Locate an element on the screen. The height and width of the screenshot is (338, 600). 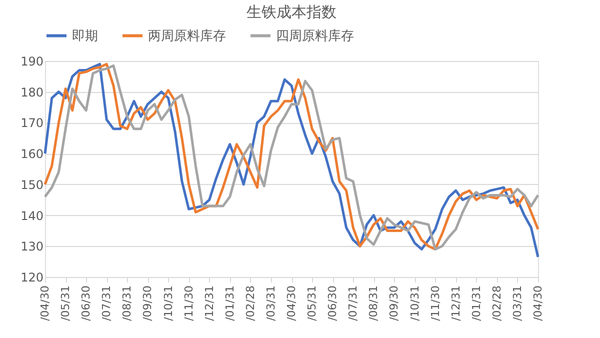
chart-title: 生铁成本指数 is located at coordinates (291, 12).